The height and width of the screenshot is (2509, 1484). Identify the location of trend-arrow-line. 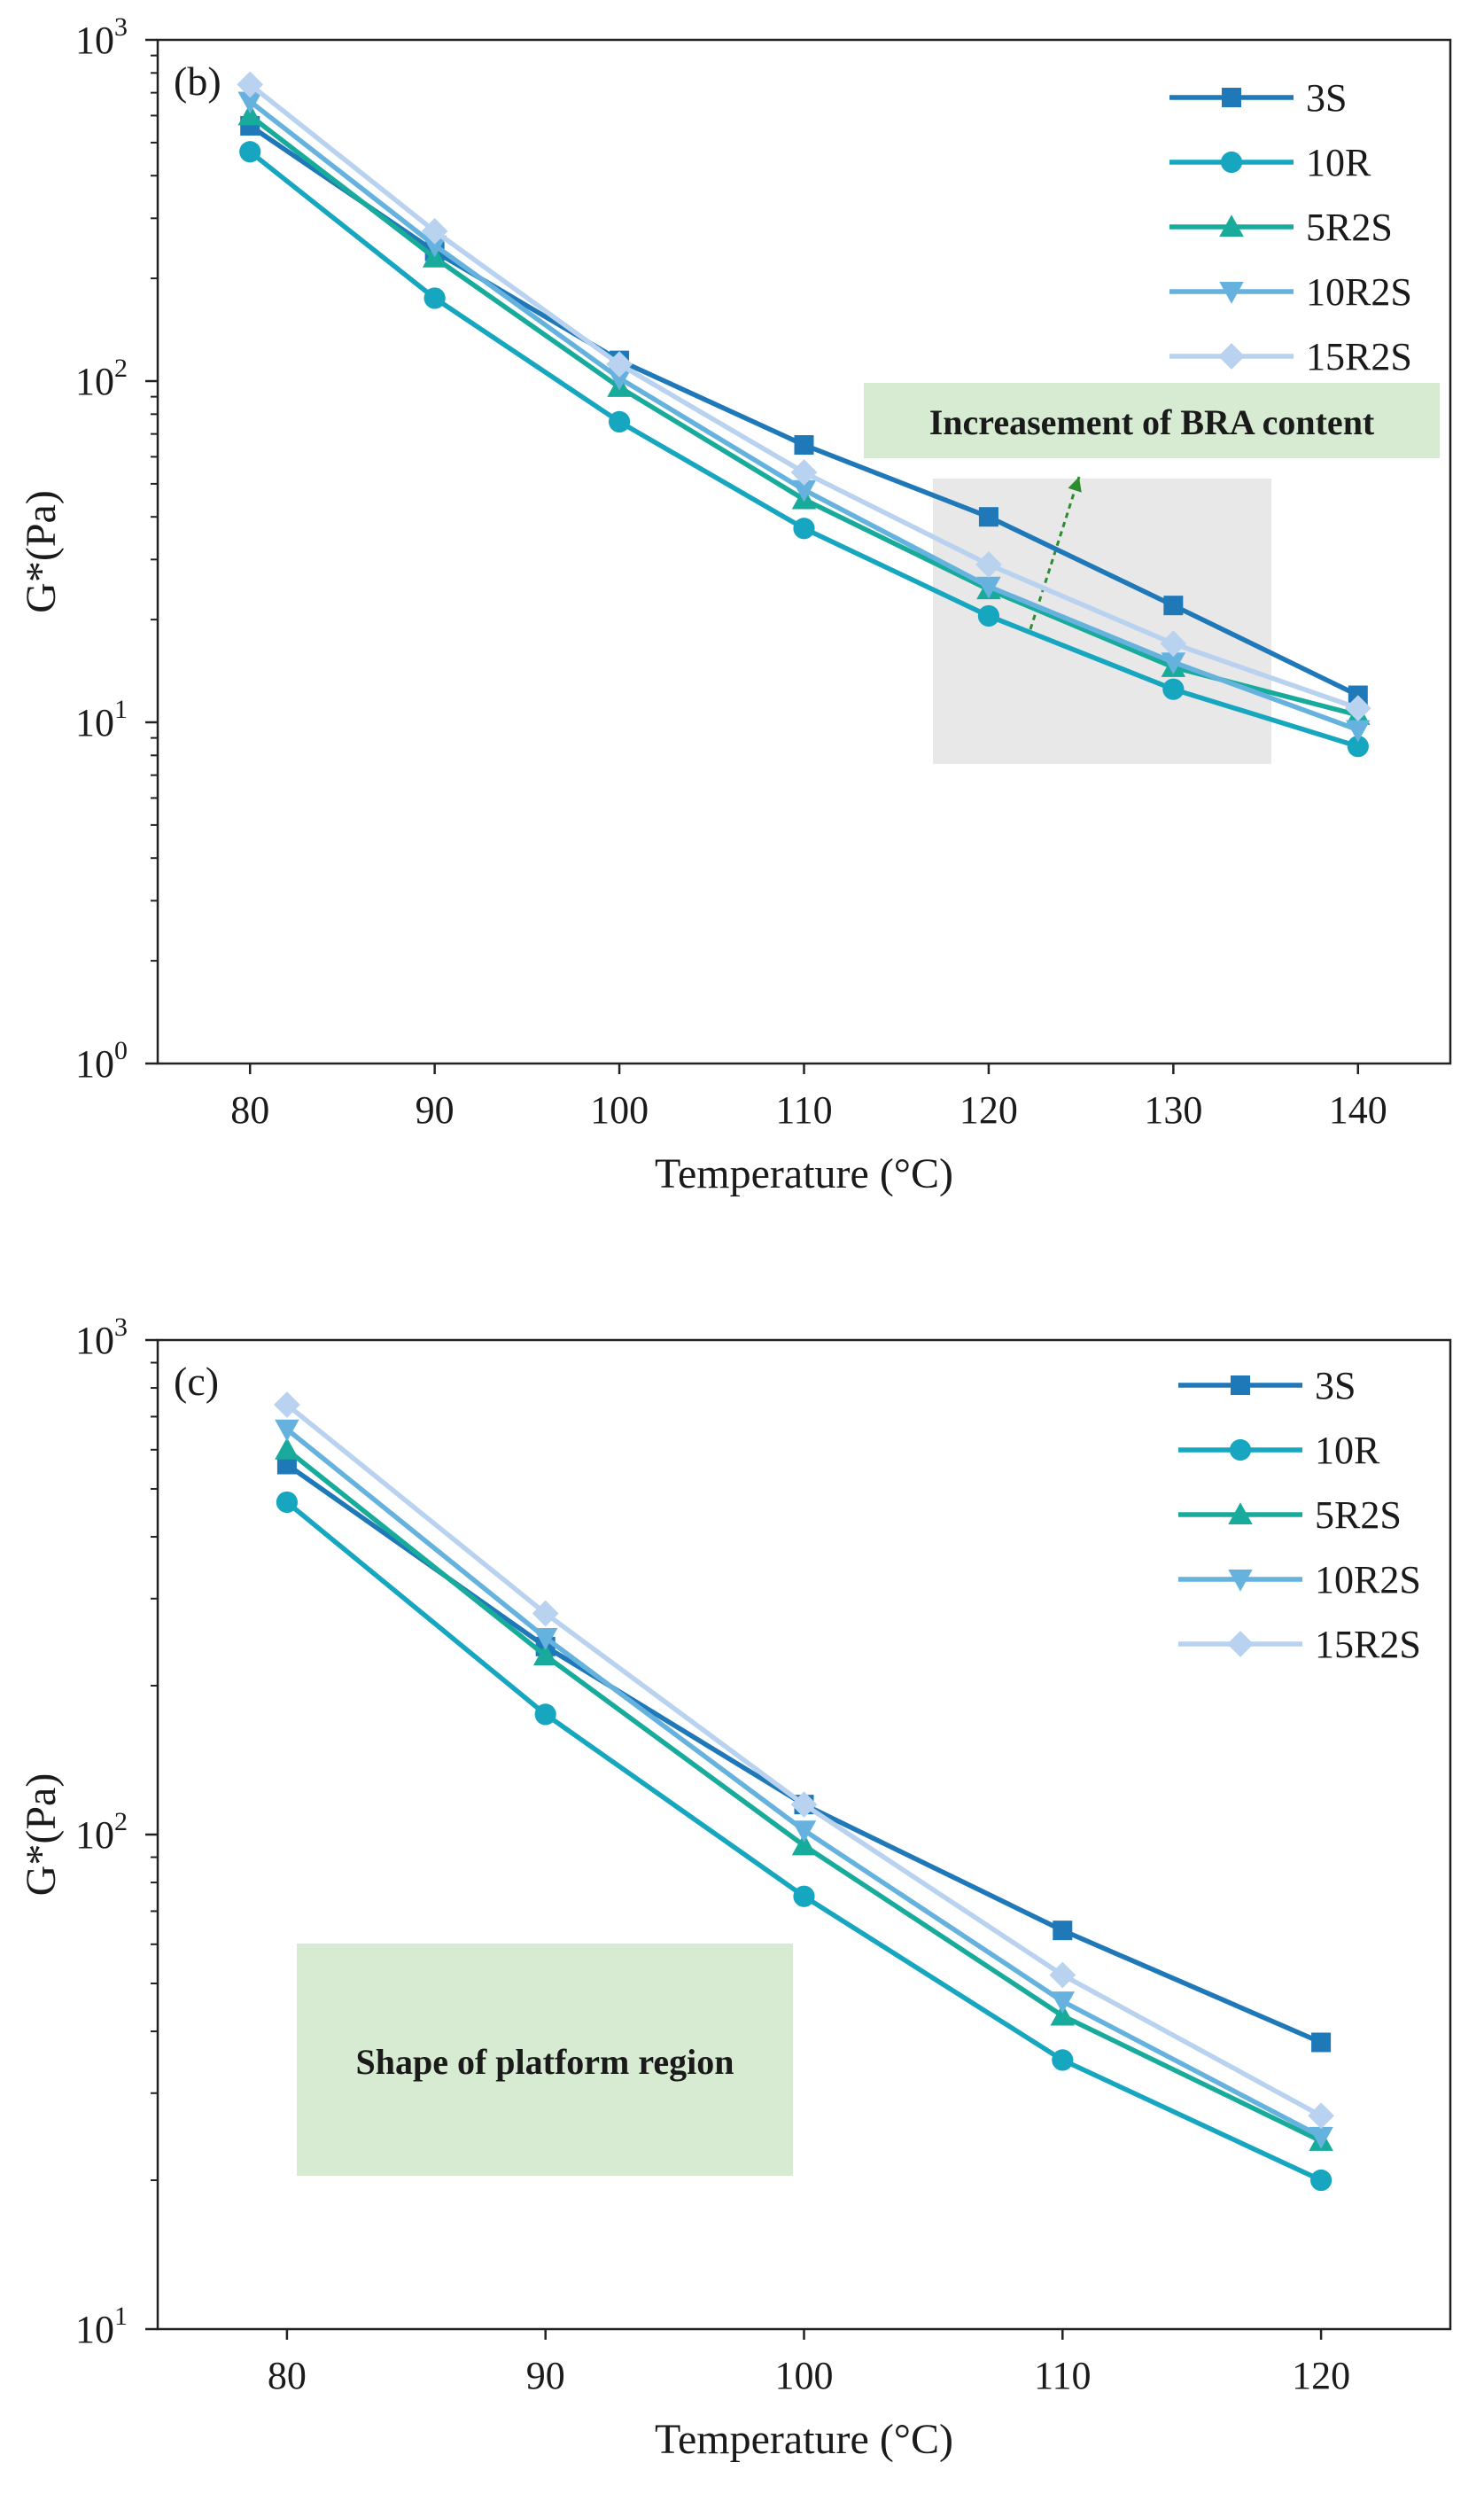
(1055, 553).